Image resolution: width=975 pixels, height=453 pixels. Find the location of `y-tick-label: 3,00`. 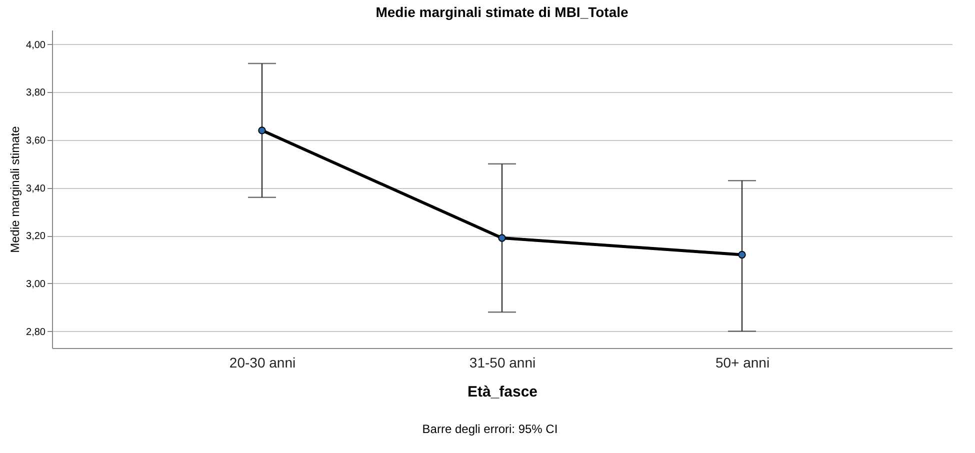

y-tick-label: 3,00 is located at coordinates (36, 284).